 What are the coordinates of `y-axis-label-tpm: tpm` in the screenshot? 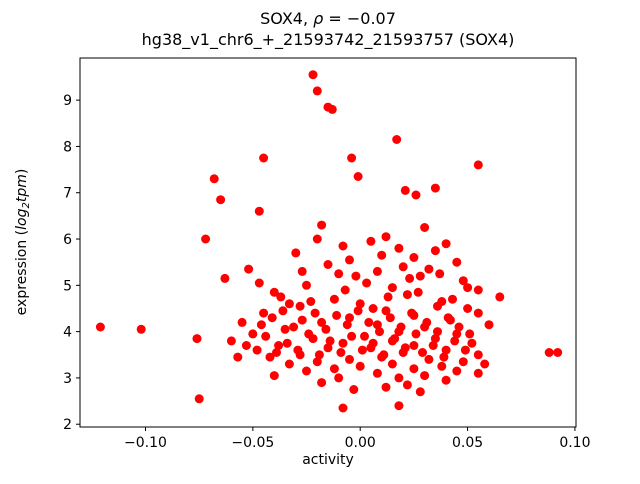 It's located at (22, 188).